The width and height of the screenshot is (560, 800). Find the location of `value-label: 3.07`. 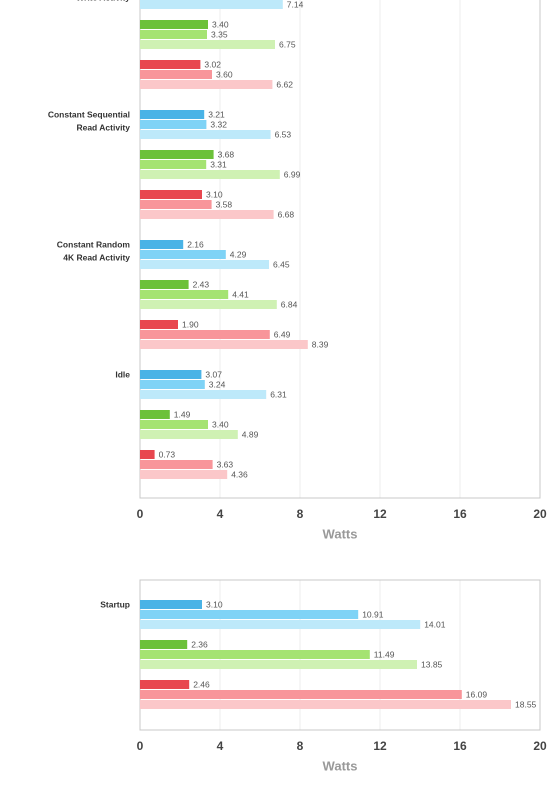

value-label: 3.07 is located at coordinates (213, 374).